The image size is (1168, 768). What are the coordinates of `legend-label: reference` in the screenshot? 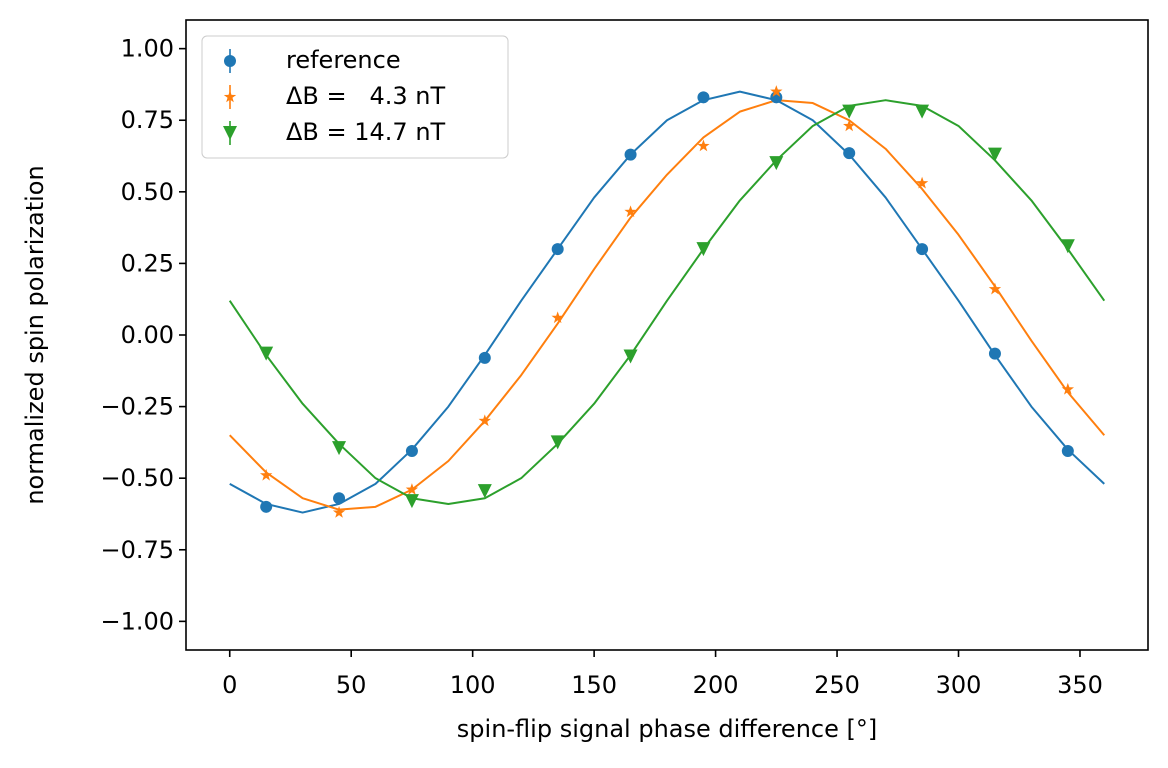 It's located at (343, 60).